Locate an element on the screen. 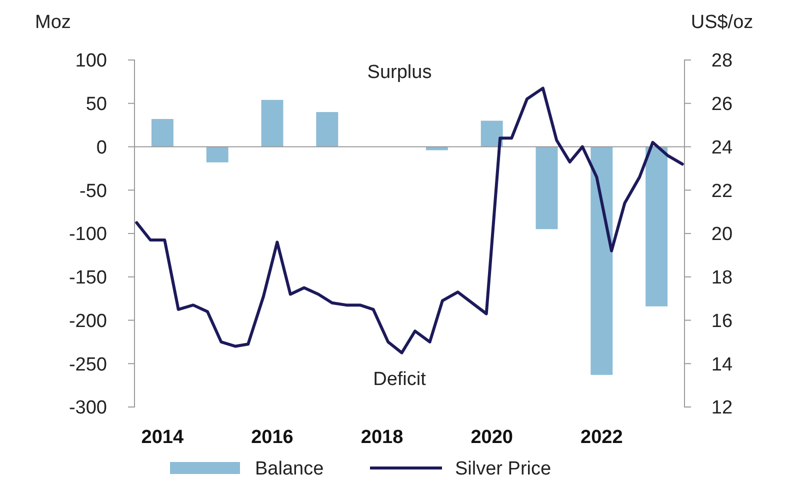  y-tick-label: -250 is located at coordinates (87, 365).